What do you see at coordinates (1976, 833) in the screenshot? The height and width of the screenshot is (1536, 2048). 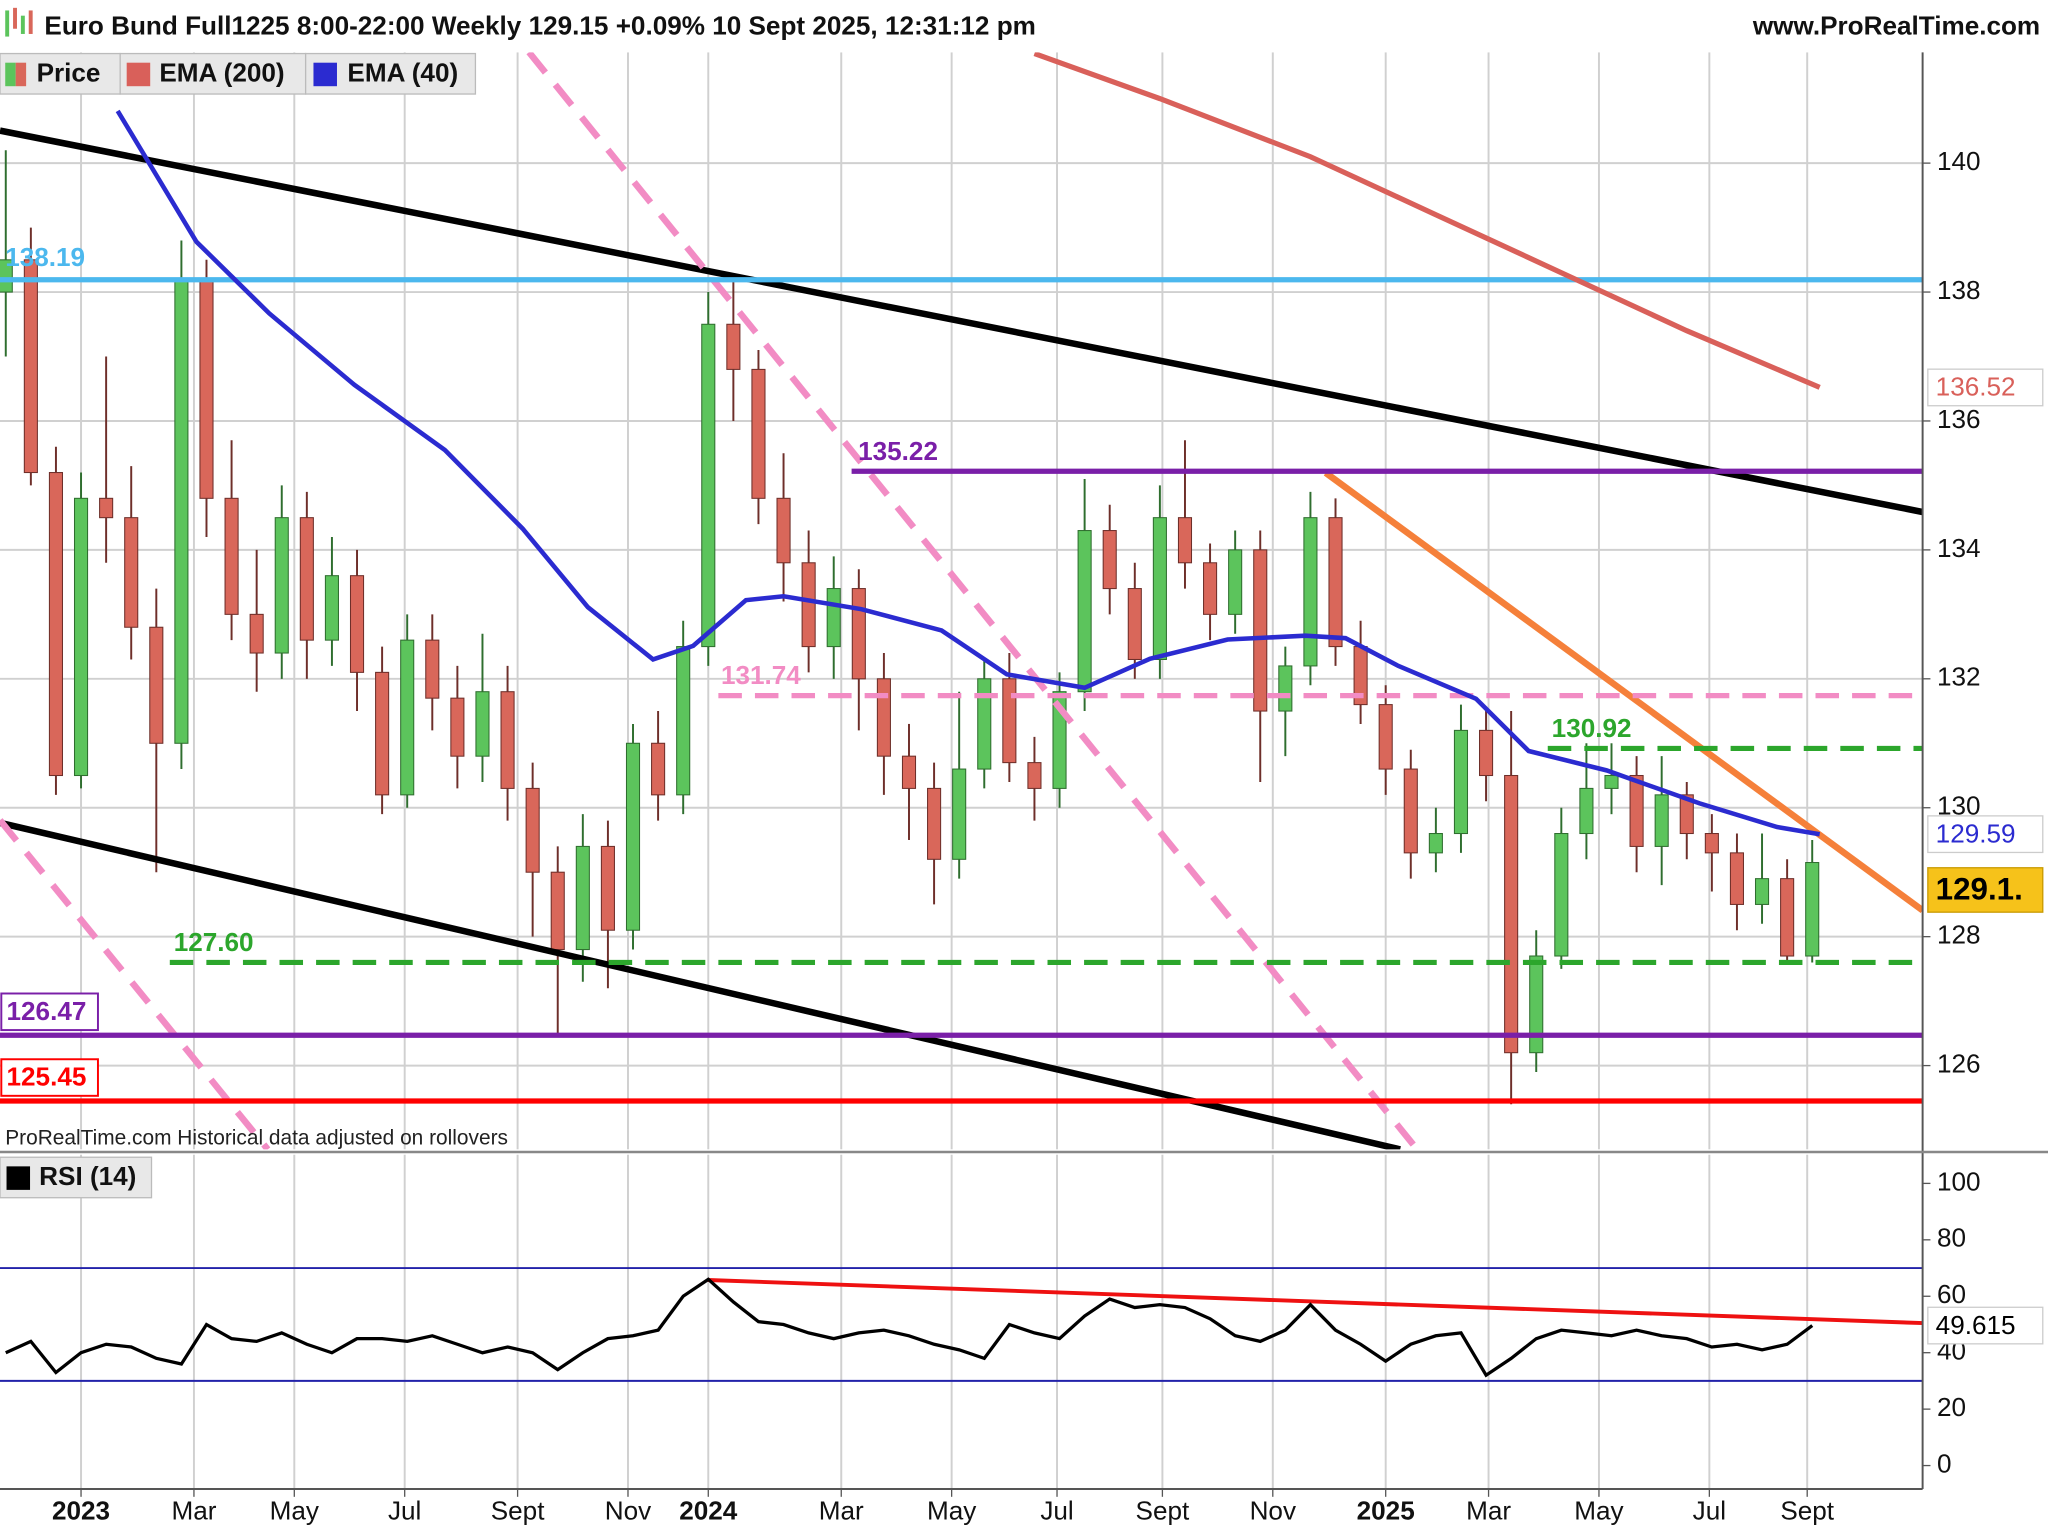 I see `value-tag: 129.59` at bounding box center [1976, 833].